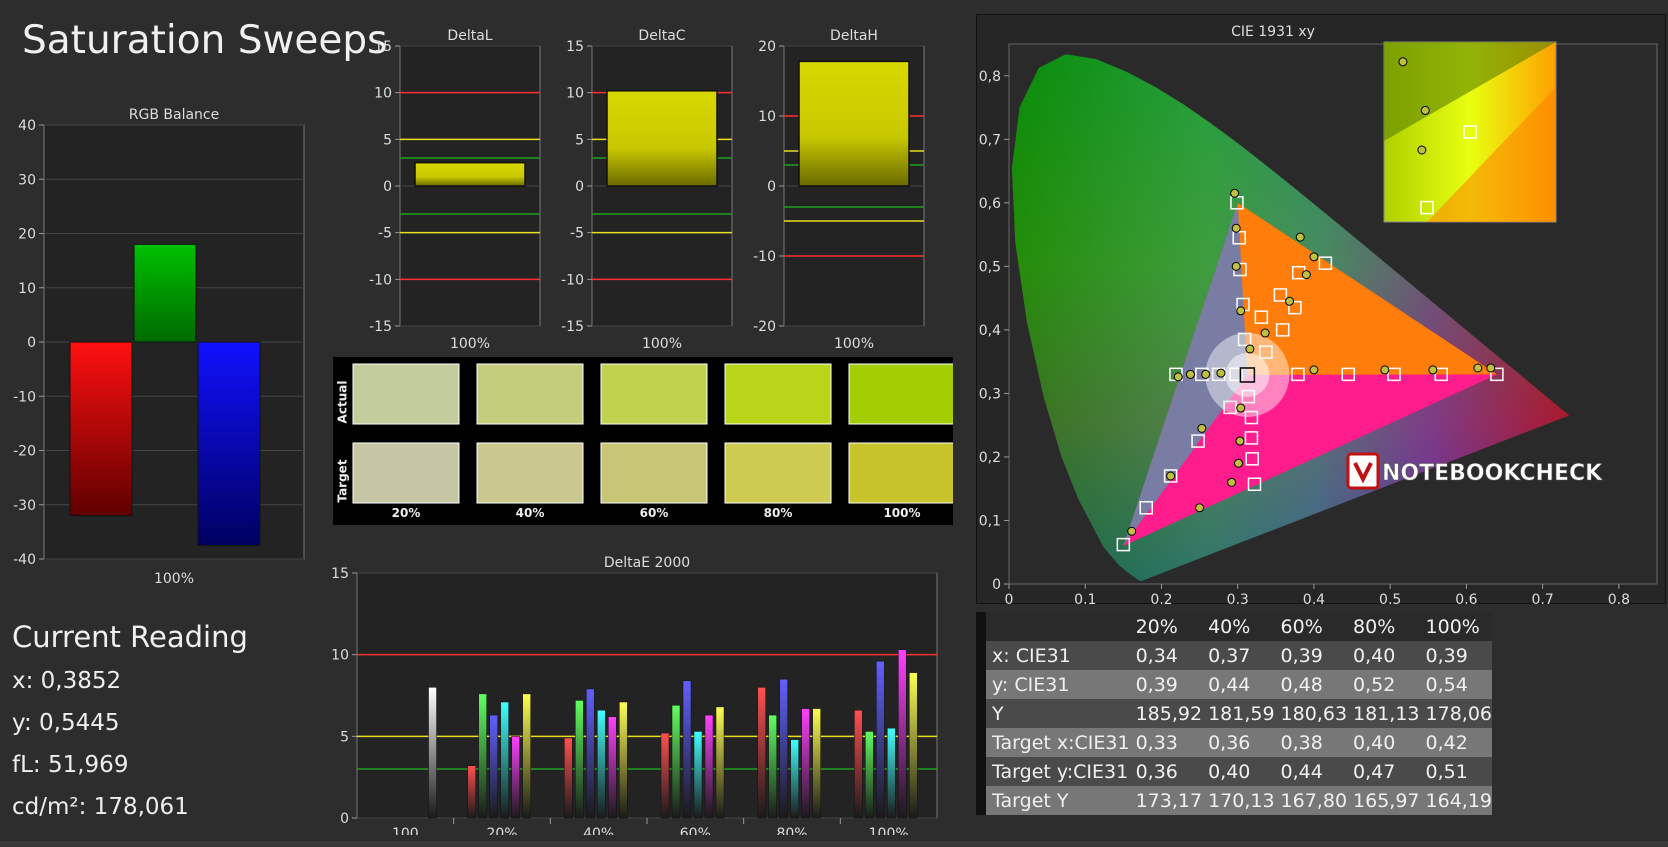 This screenshot has width=1668, height=847. What do you see at coordinates (1311, 742) in the screenshot?
I see `table-cell: 0,38` at bounding box center [1311, 742].